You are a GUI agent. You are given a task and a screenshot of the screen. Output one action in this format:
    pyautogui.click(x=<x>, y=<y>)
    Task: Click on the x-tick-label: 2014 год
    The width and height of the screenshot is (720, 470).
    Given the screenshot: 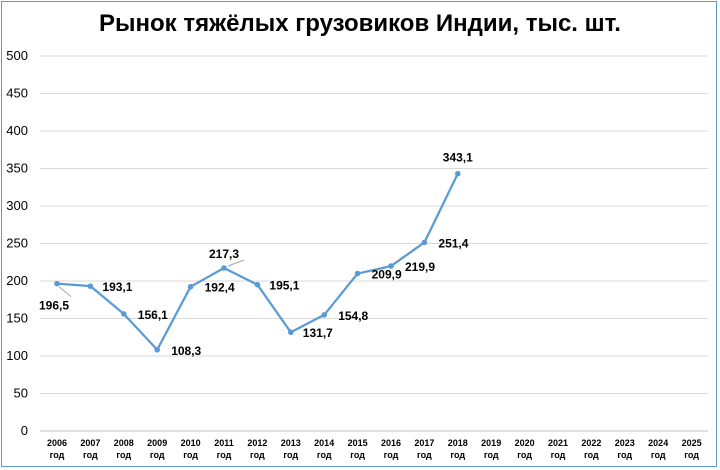 What is the action you would take?
    pyautogui.click(x=324, y=449)
    